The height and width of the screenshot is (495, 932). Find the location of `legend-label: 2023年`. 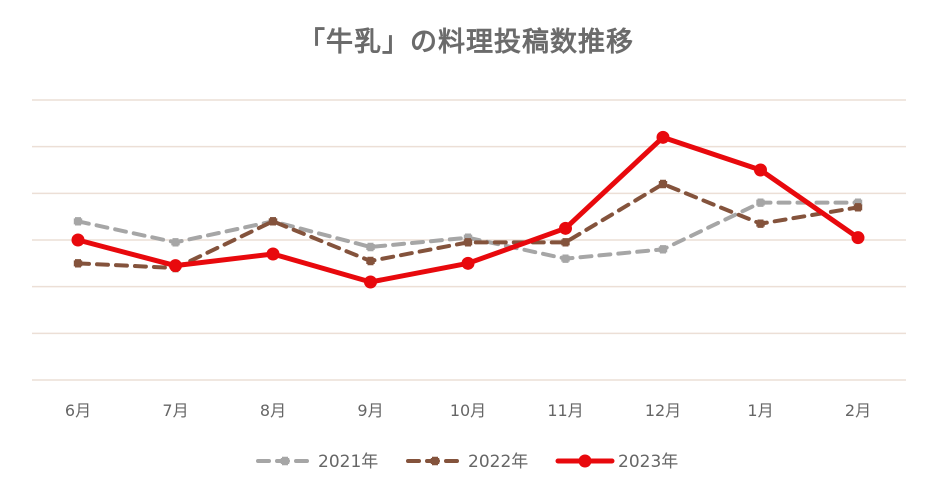

legend-label: 2023年 is located at coordinates (648, 462).